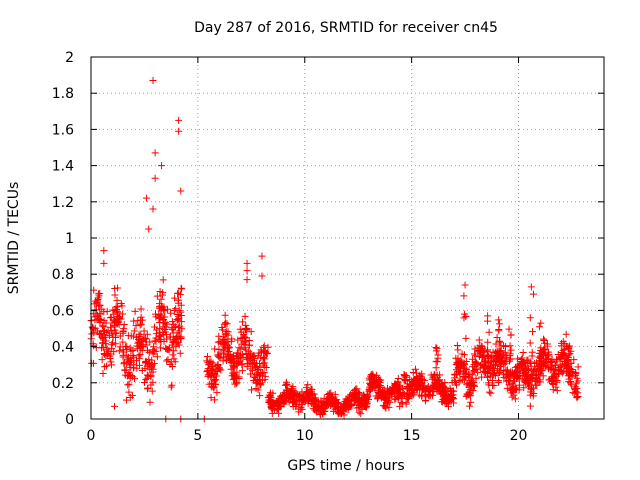 This screenshot has width=640, height=480. Describe the element at coordinates (519, 436) in the screenshot. I see `x-tick-label: 20` at that location.